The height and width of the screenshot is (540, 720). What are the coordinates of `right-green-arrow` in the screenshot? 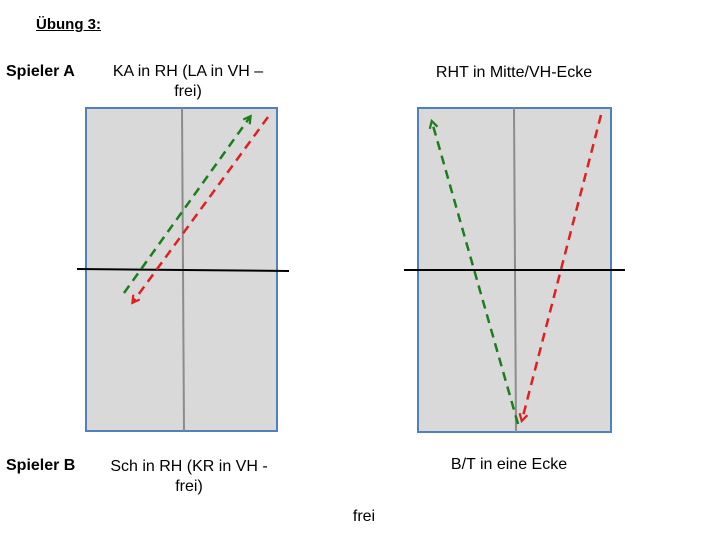 It's located at (476, 273).